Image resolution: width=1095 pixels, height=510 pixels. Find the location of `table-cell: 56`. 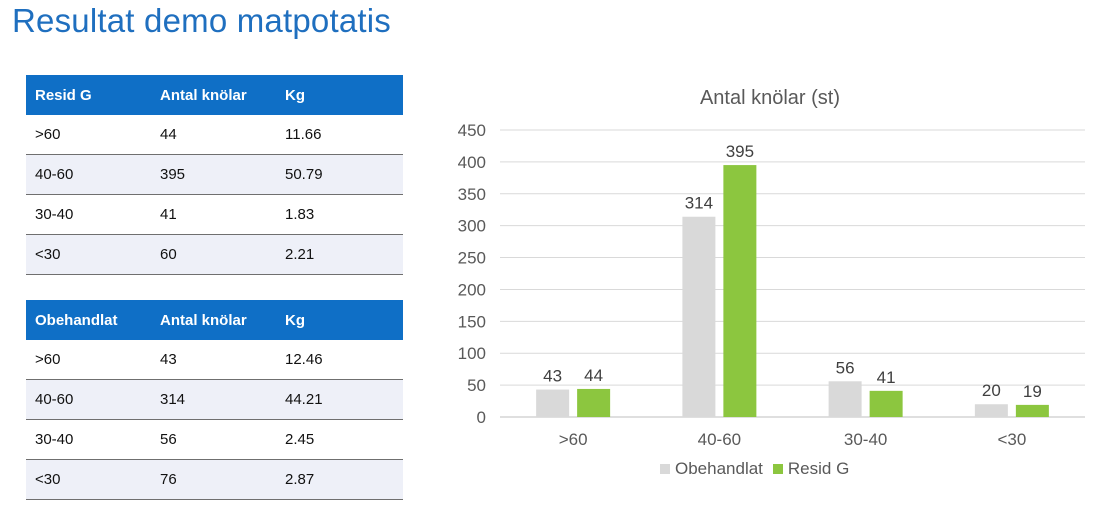

table-cell: 56 is located at coordinates (213, 439).